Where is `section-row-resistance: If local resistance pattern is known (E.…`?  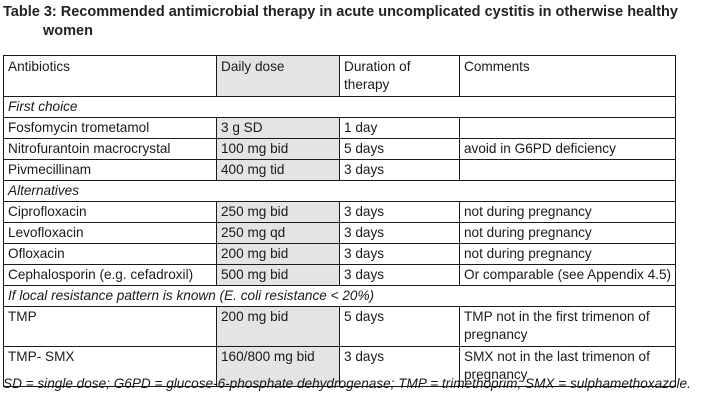 section-row-resistance: If local resistance pattern is known (E.… is located at coordinates (339, 296).